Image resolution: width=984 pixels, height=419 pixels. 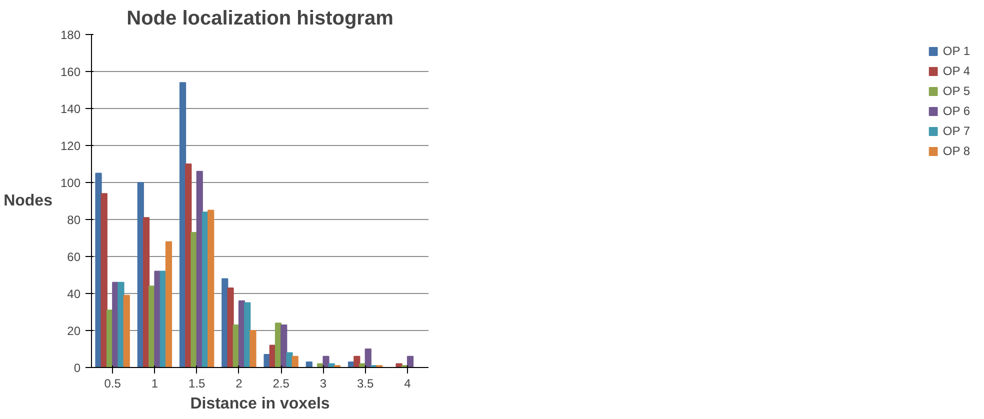 I want to click on x-axis-title: Distance in voxels, so click(x=260, y=404).